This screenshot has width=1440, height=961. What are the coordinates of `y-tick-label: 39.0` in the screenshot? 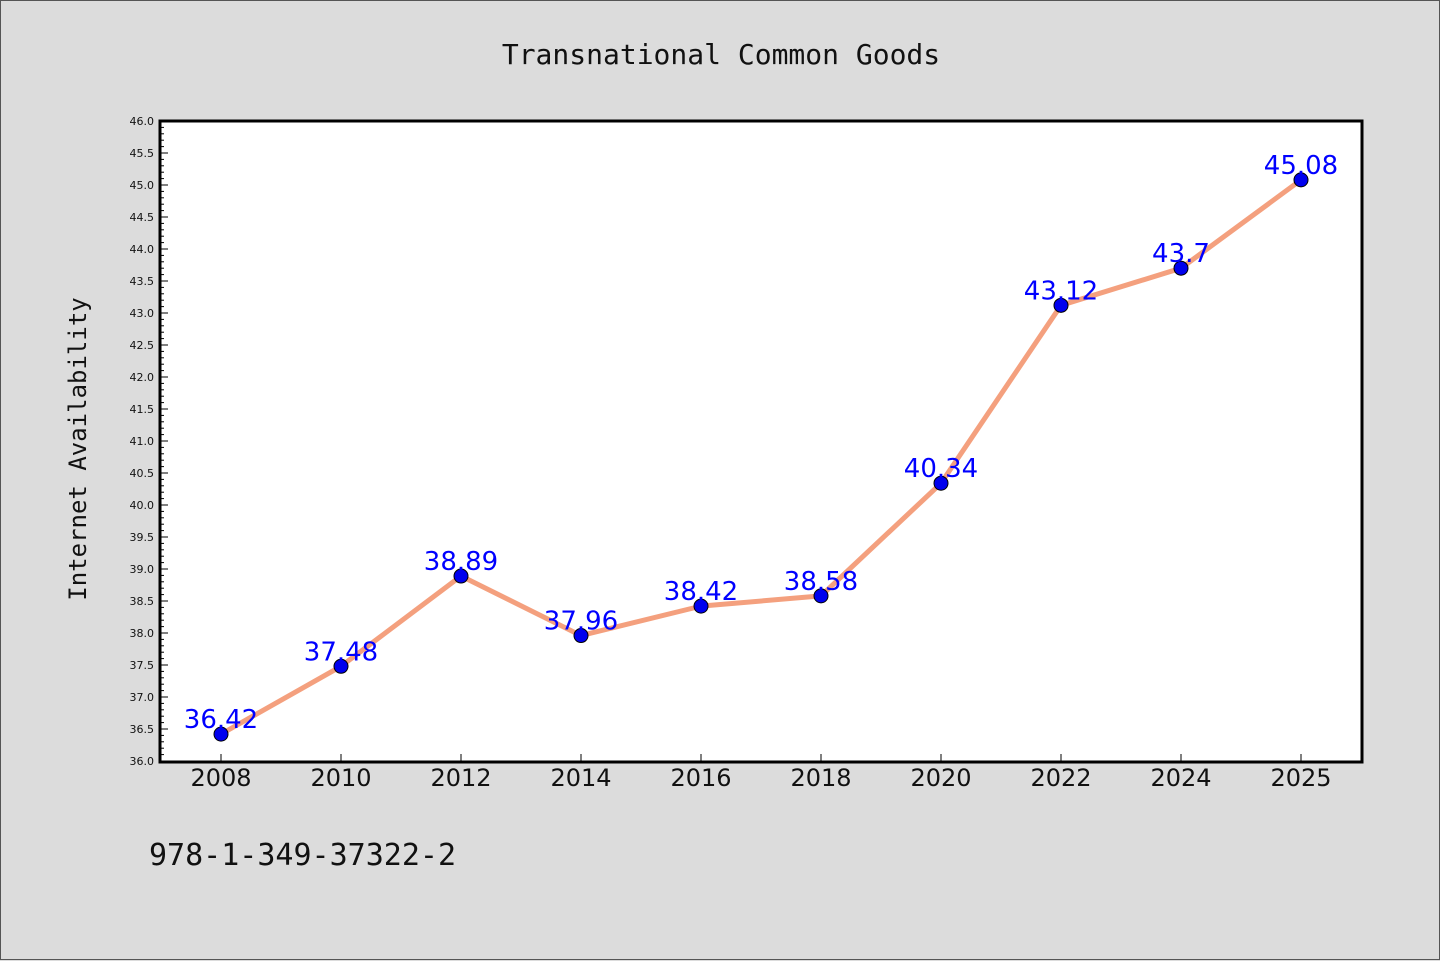 It's located at (142, 569).